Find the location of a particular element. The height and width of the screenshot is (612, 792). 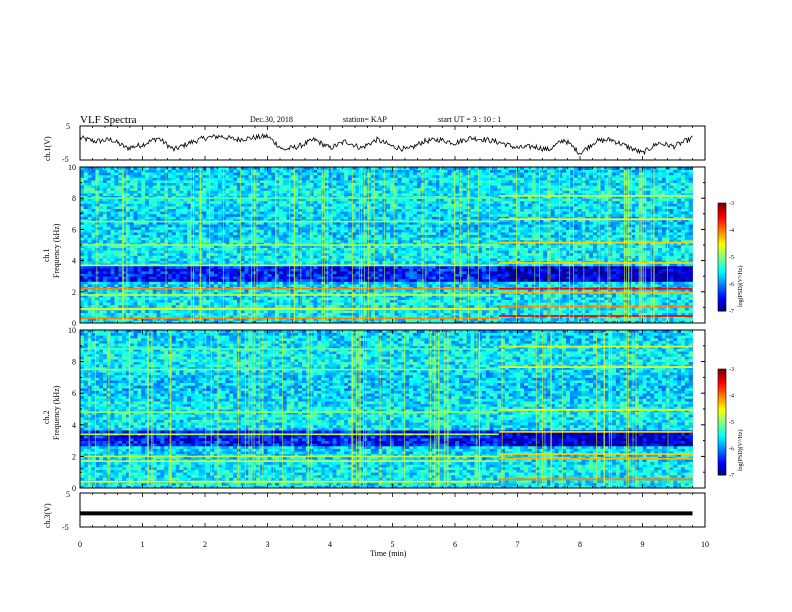

figure-title: VLF Spectra is located at coordinates (108, 120).